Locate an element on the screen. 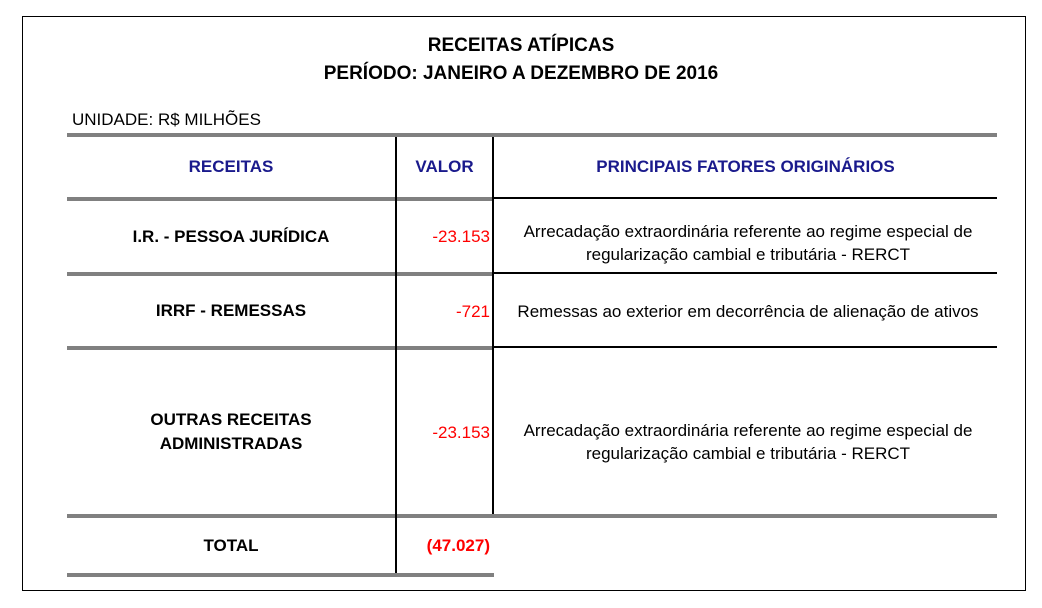 The height and width of the screenshot is (608, 1042). row-receita: I.R. - PESSOA JURÍDICA is located at coordinates (231, 236).